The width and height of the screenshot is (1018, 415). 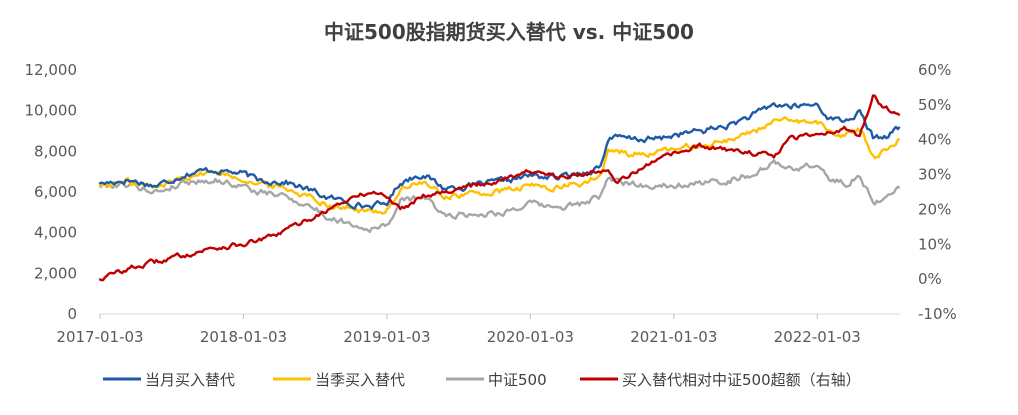 What do you see at coordinates (673, 337) in the screenshot?
I see `x-tick-label: 2021-01-03` at bounding box center [673, 337].